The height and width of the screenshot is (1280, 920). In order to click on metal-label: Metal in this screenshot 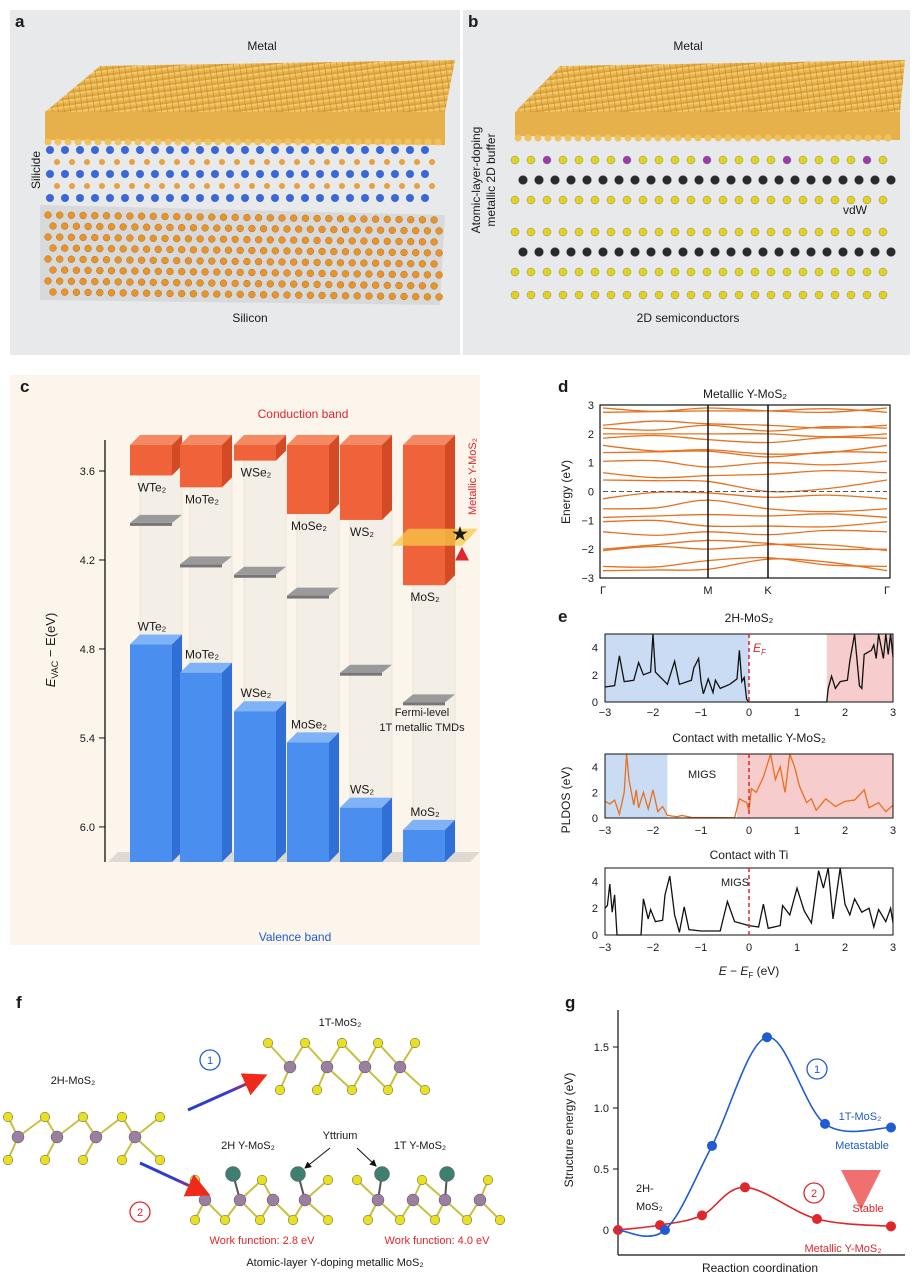, I will do `click(261, 46)`.